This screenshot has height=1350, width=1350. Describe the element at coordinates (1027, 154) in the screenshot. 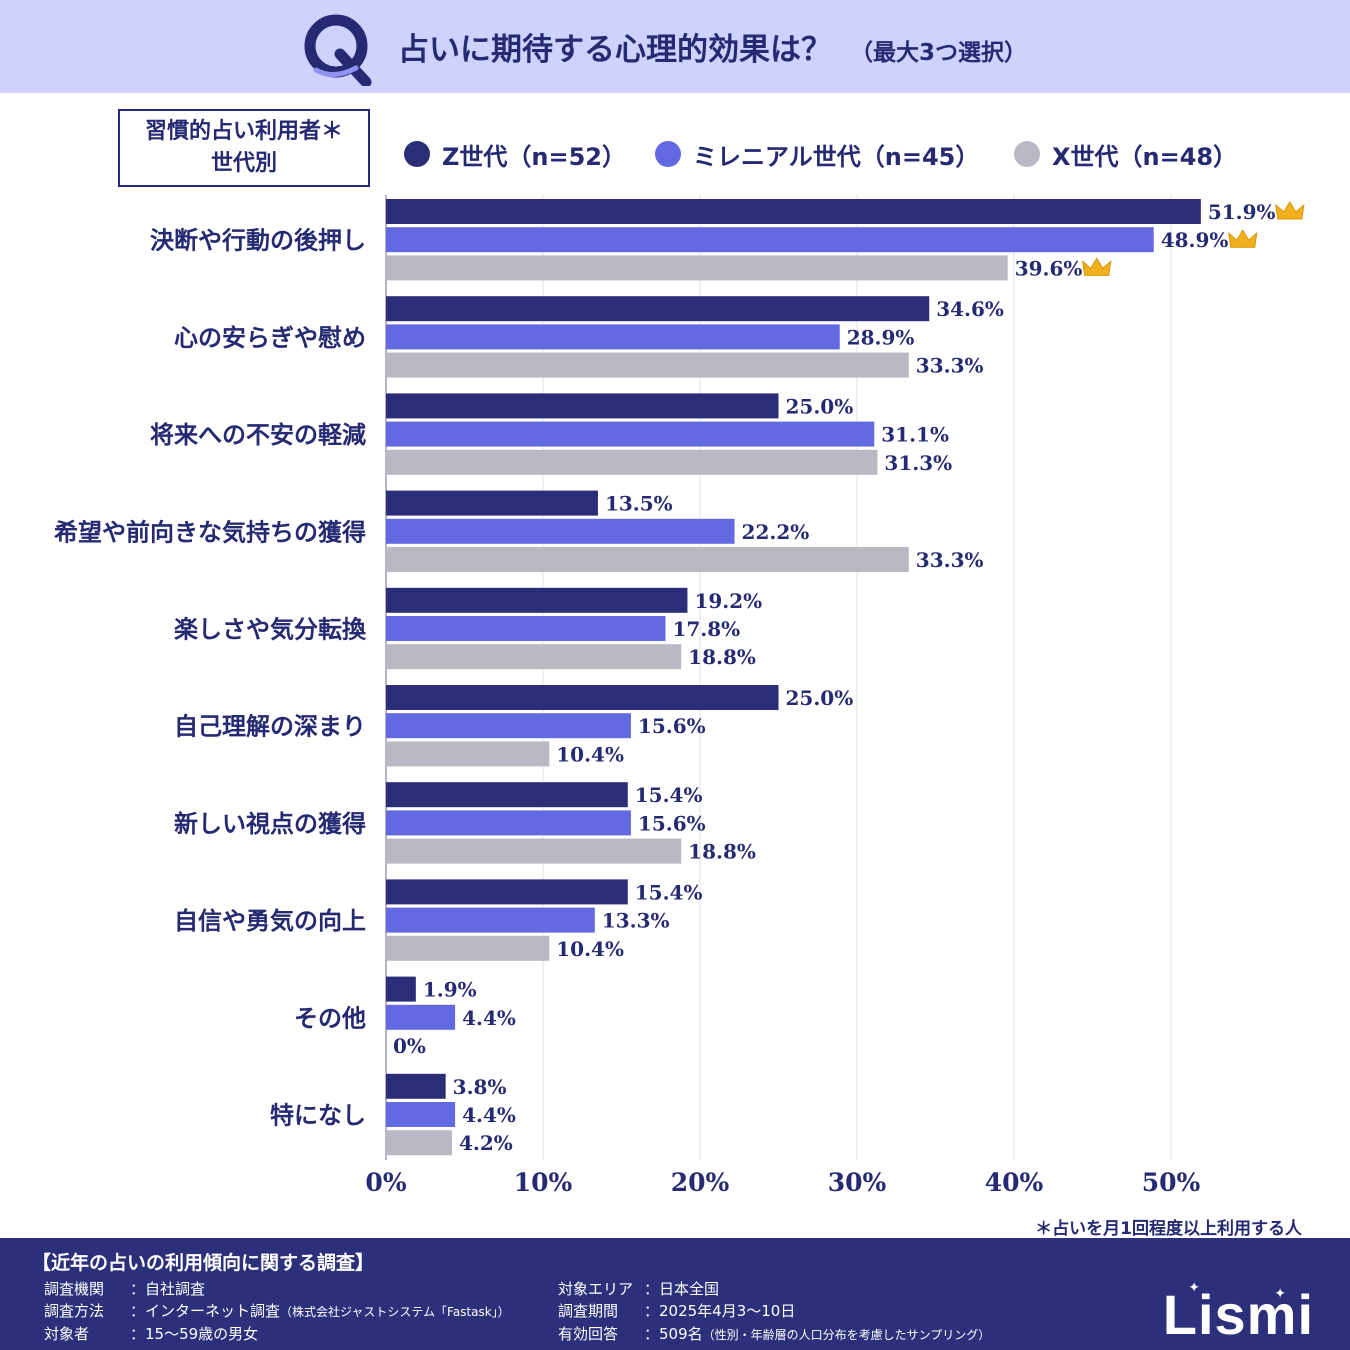

I see `legend-dot-x` at that location.